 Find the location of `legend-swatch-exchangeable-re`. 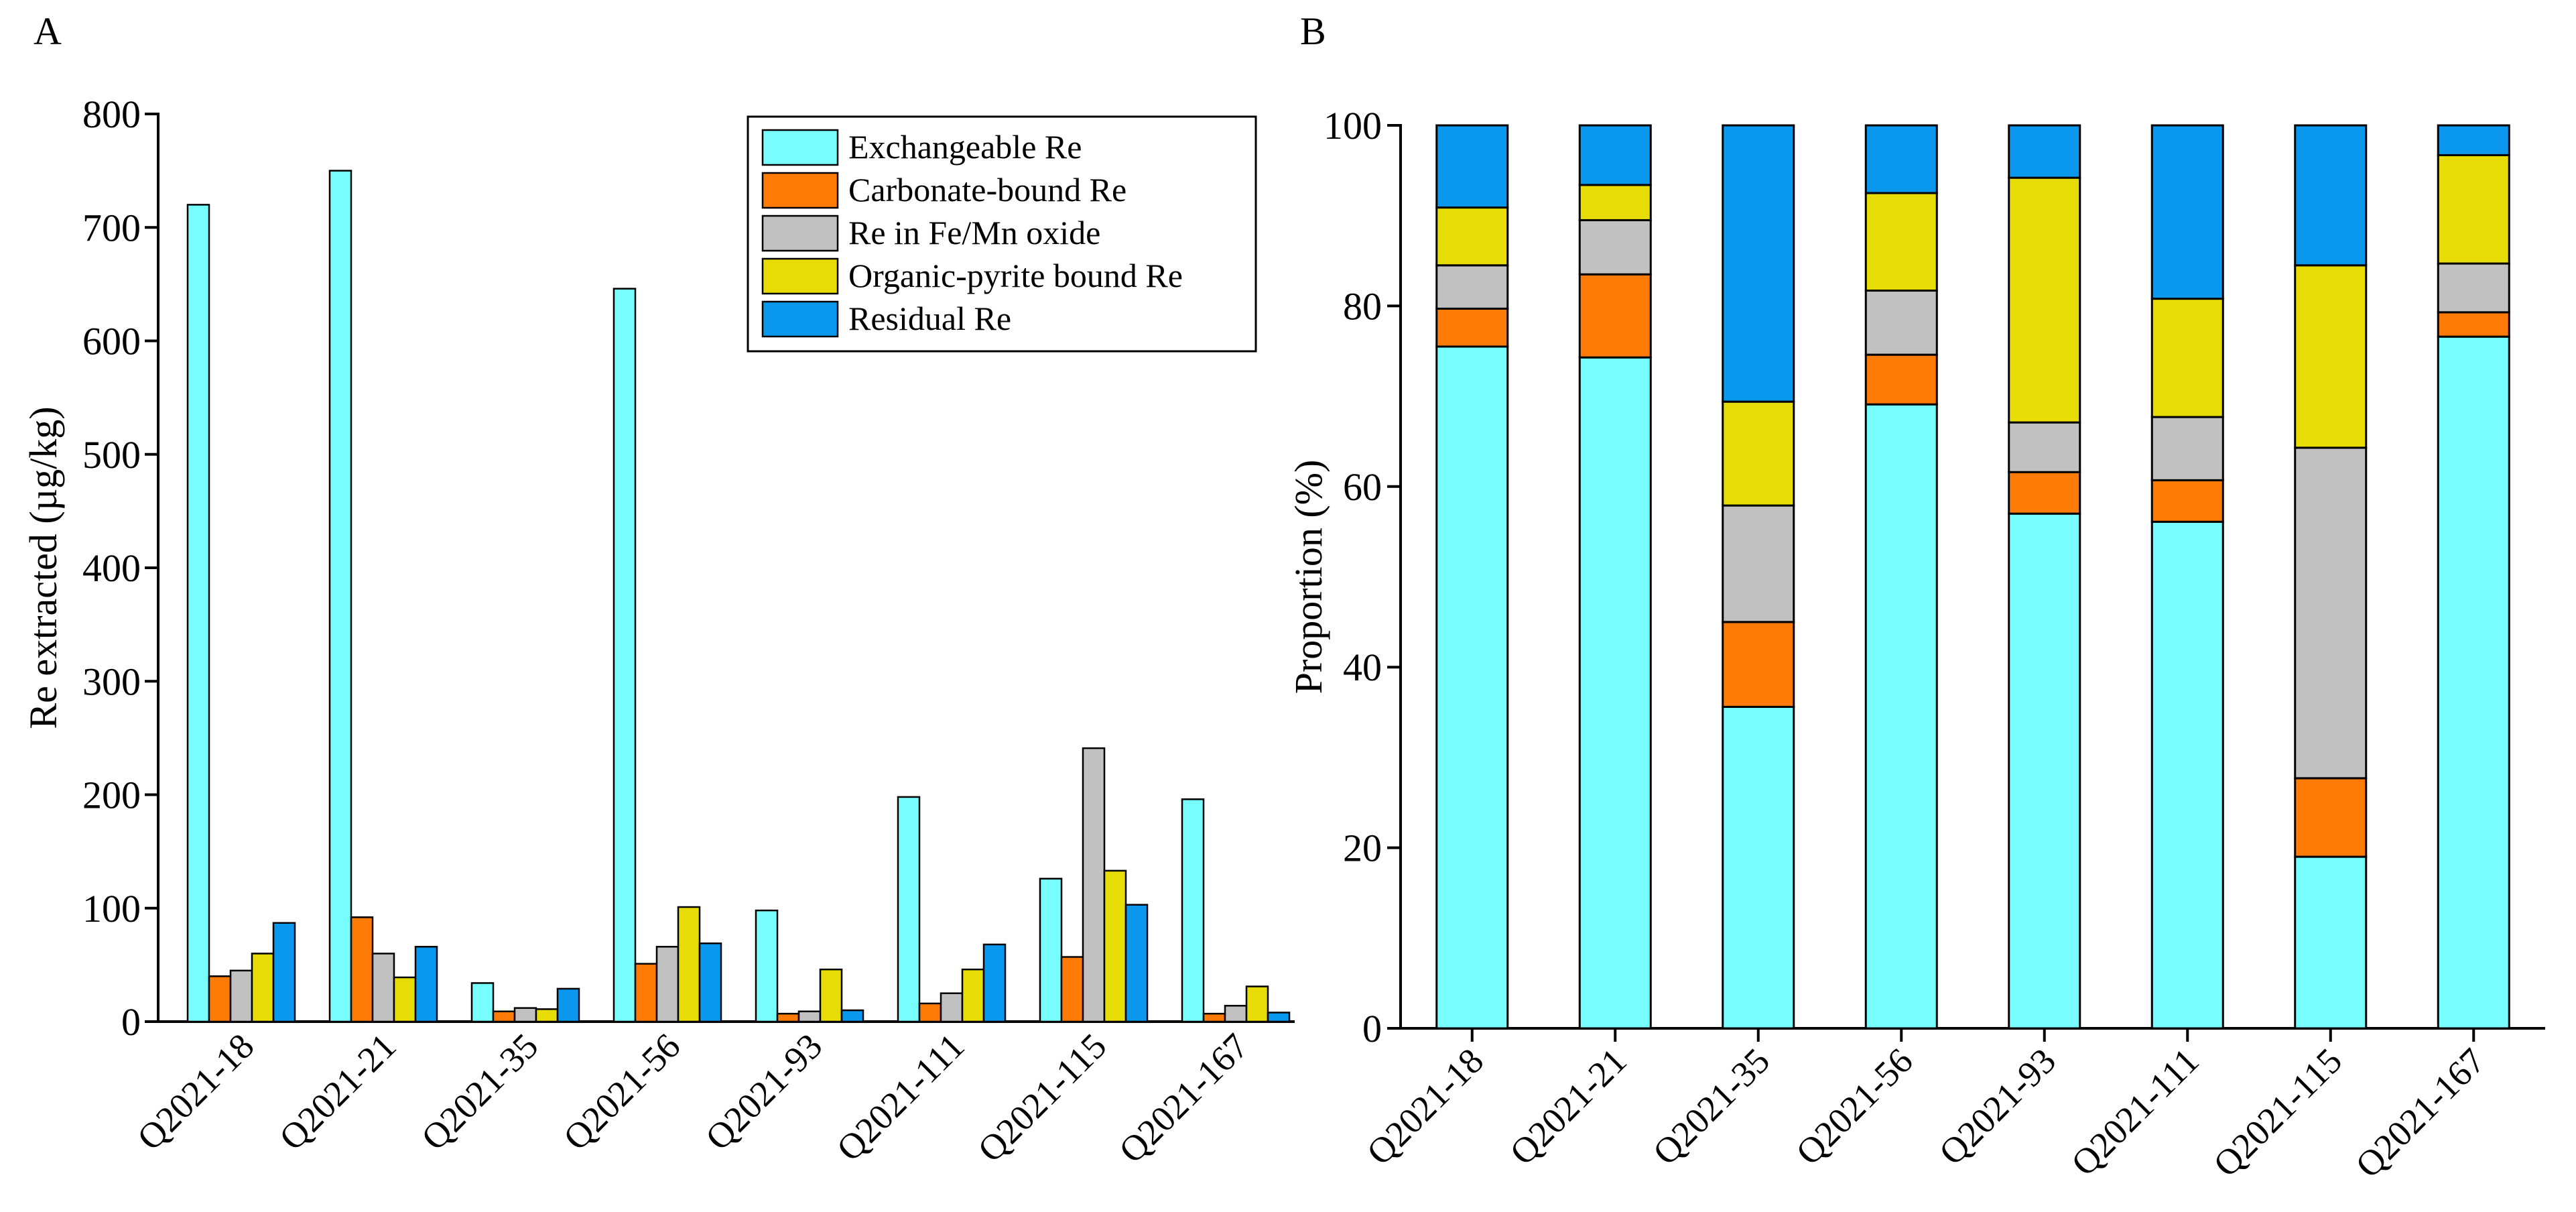

legend-swatch-exchangeable-re is located at coordinates (800, 147).